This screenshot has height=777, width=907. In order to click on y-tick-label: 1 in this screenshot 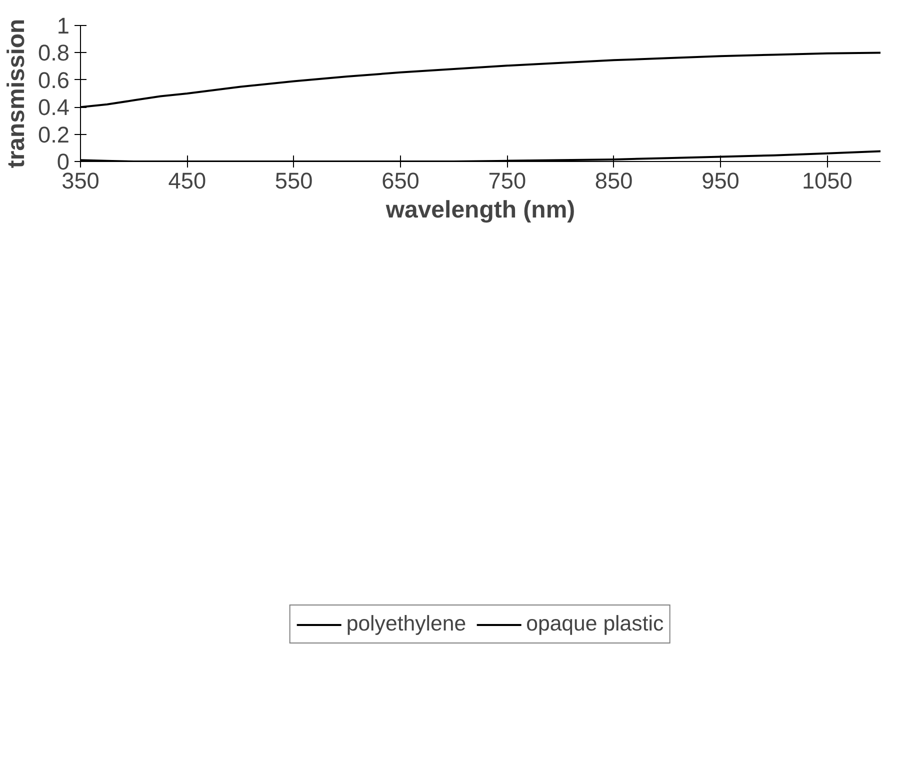, I will do `click(63, 25)`.